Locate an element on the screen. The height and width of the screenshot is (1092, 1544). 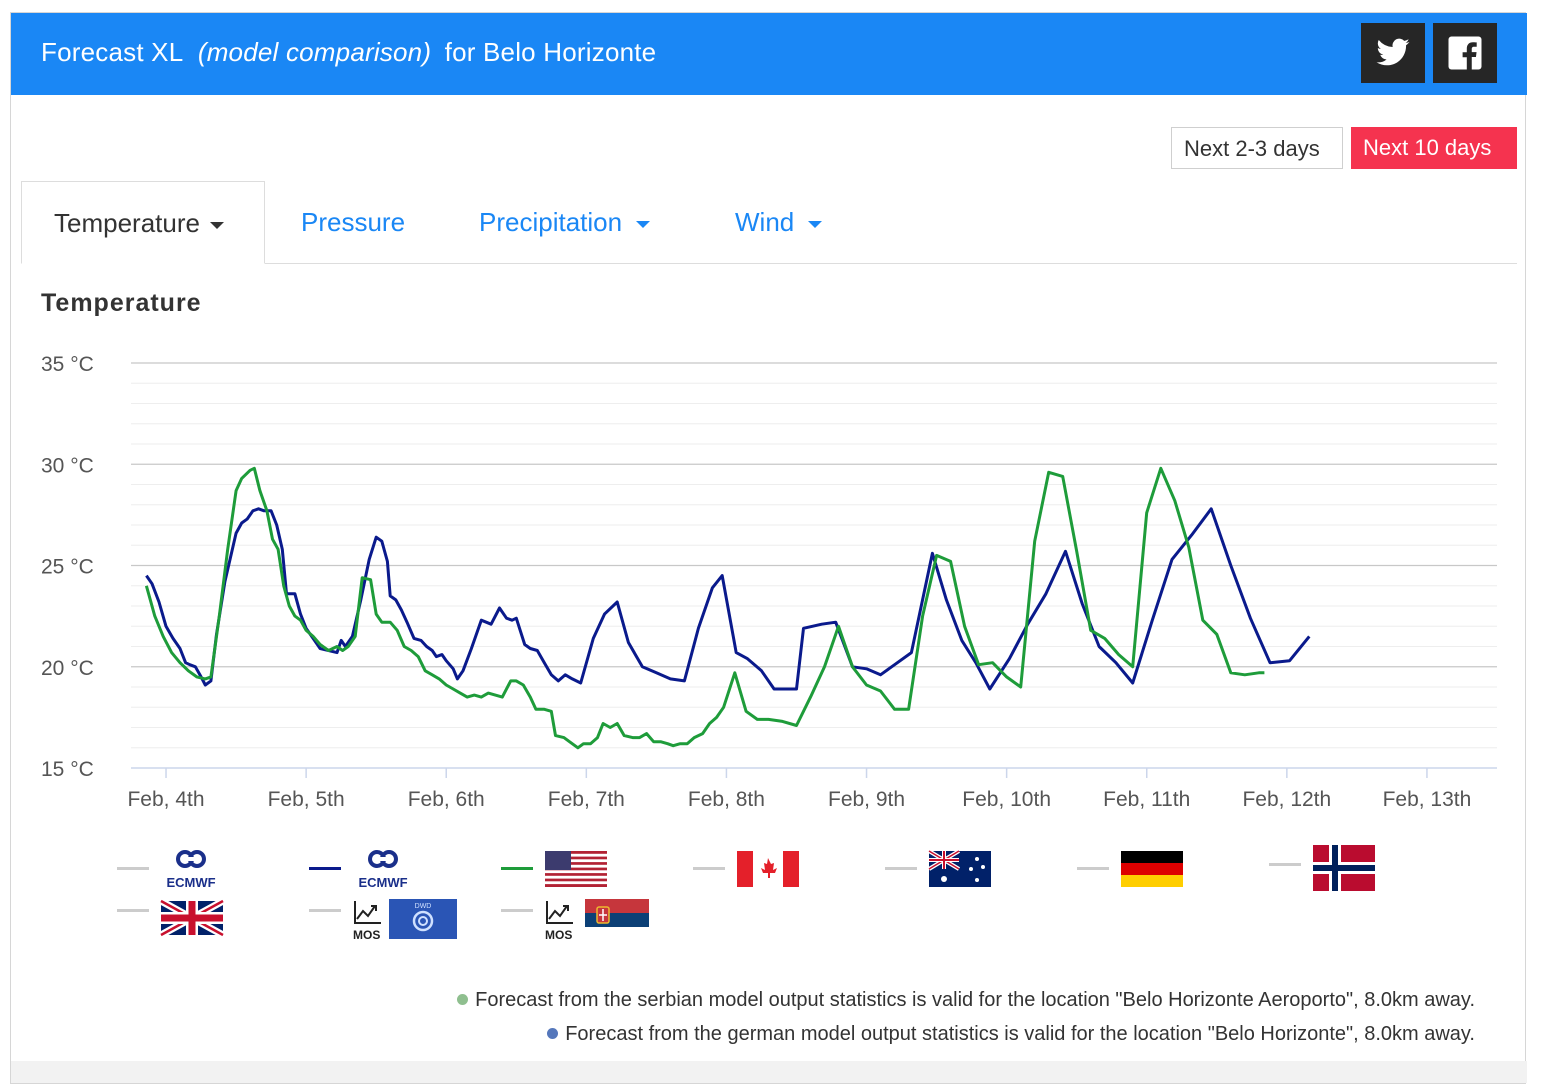
legend-usa-gfs is located at coordinates (561, 874).